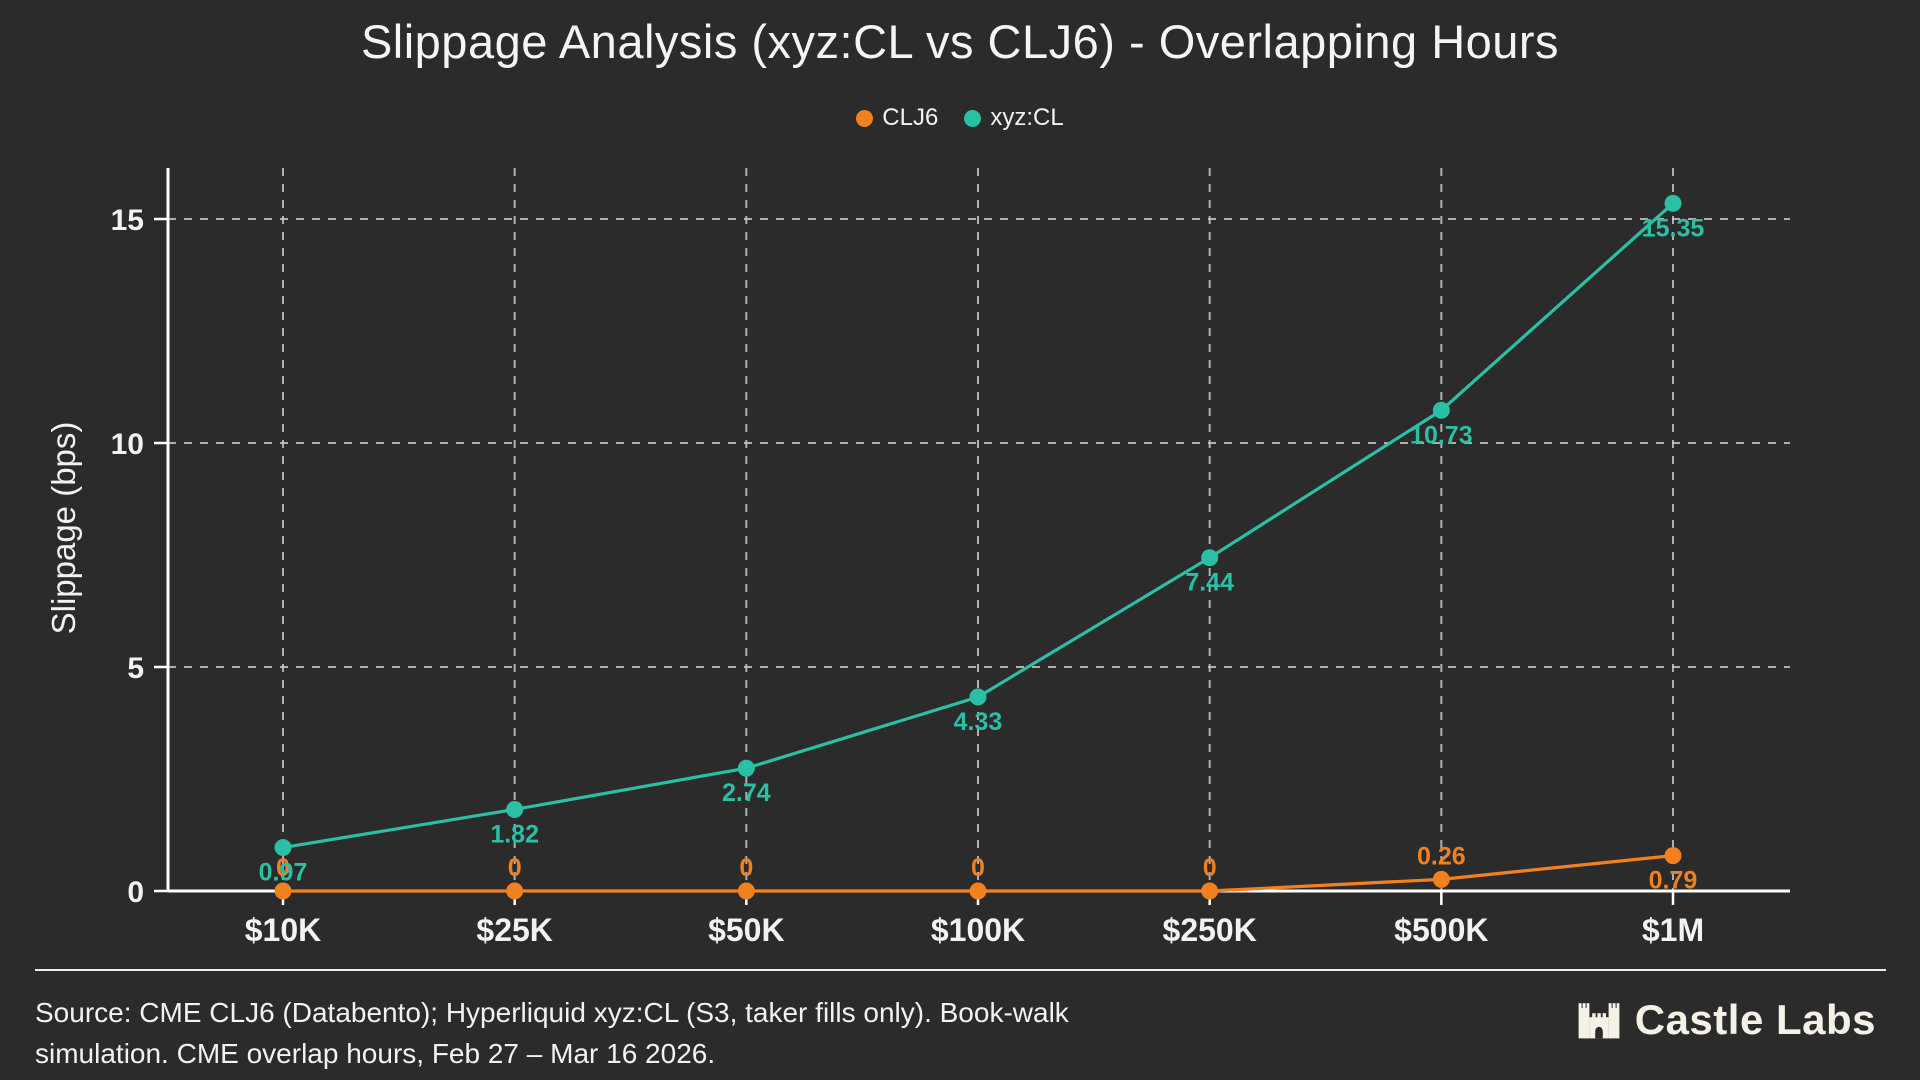  I want to click on footer-divider, so click(960, 970).